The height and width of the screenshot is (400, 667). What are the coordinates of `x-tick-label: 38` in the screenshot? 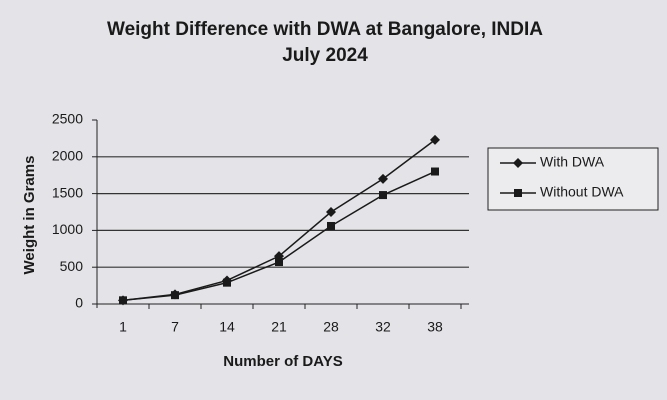 It's located at (435, 327).